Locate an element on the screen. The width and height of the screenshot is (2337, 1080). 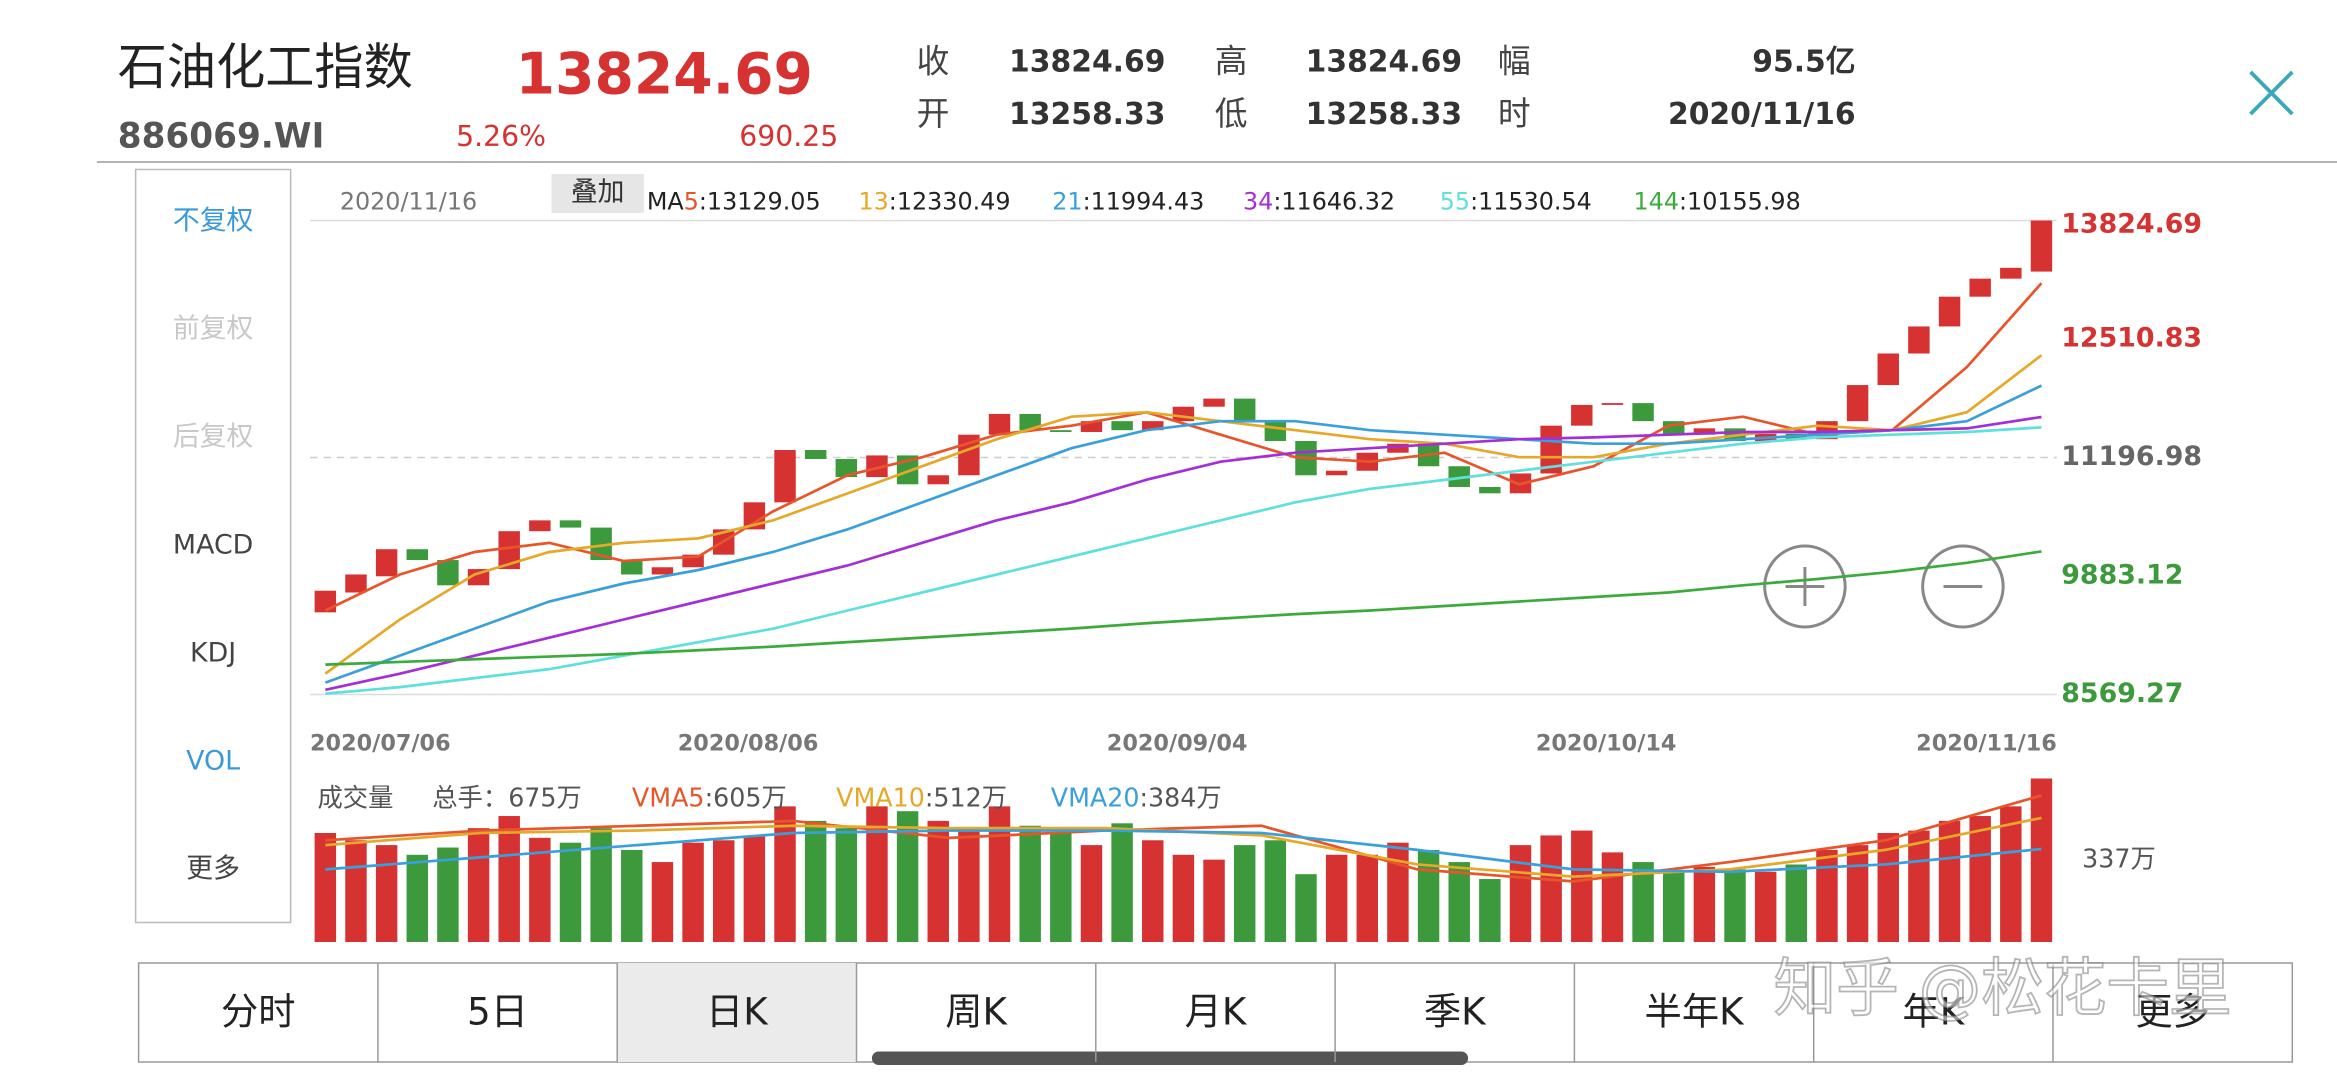
side-menu-item: KDJ is located at coordinates (213, 652).